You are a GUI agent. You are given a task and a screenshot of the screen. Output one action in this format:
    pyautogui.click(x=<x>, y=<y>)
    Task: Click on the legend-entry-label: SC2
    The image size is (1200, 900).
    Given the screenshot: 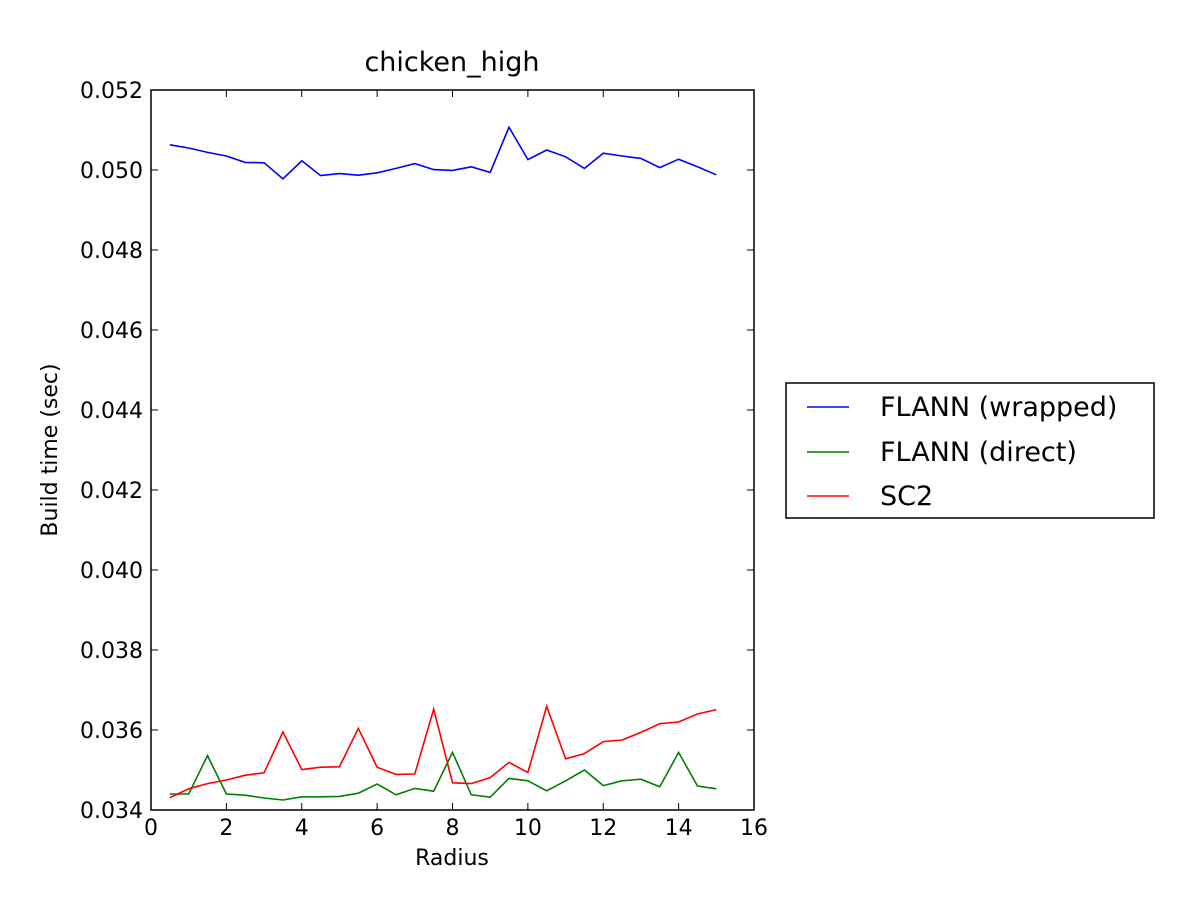 What is the action you would take?
    pyautogui.click(x=906, y=496)
    